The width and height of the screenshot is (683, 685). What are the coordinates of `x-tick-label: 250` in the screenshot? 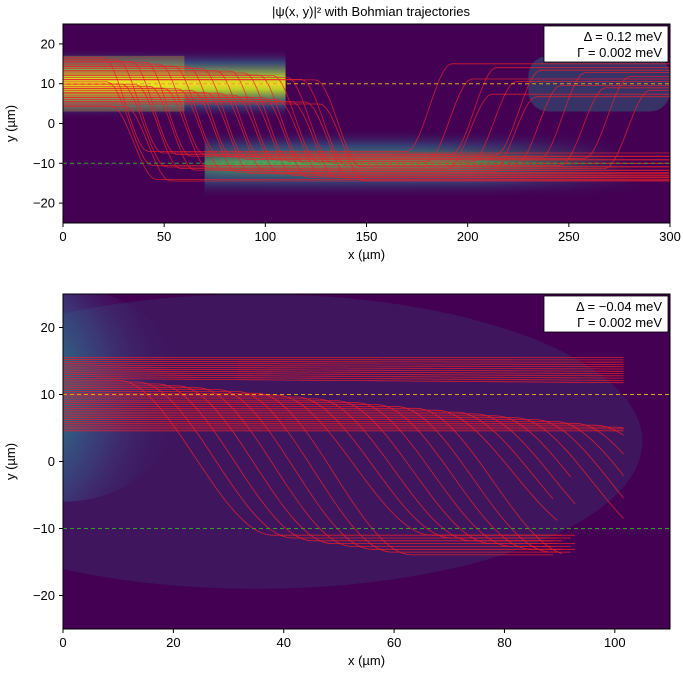 It's located at (569, 236).